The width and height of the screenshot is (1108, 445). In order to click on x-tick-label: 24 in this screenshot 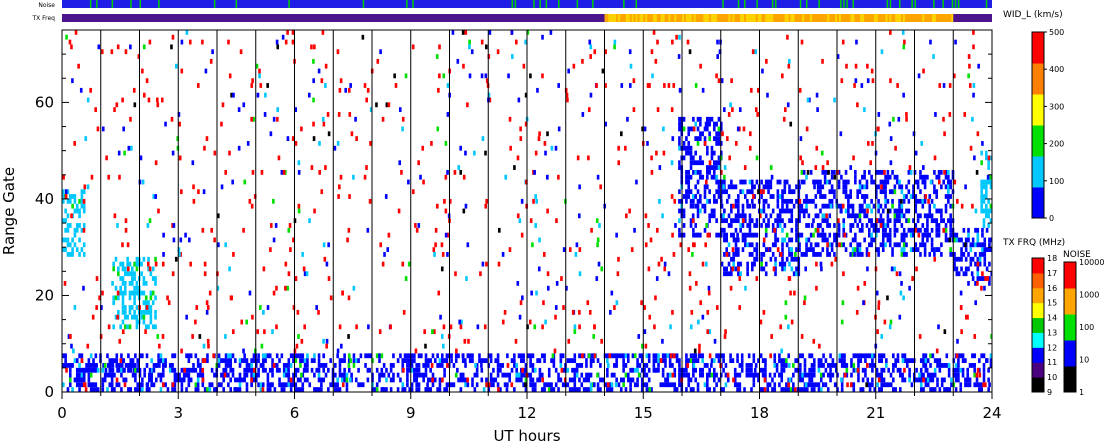, I will do `click(991, 413)`.